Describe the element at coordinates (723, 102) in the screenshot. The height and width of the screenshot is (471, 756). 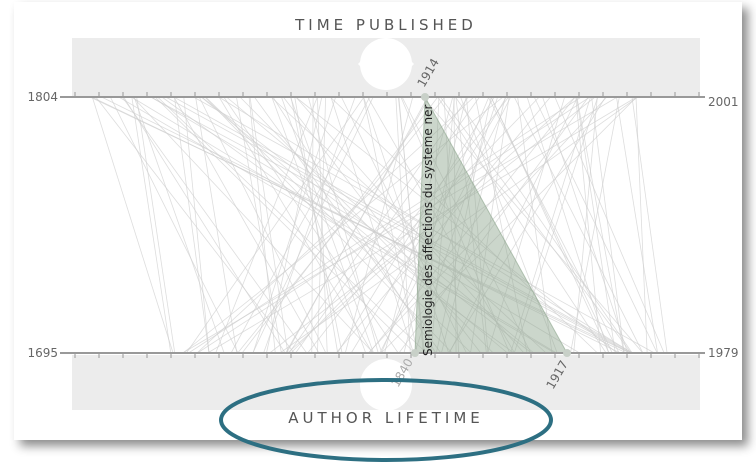
I see `top-max: 2001` at that location.